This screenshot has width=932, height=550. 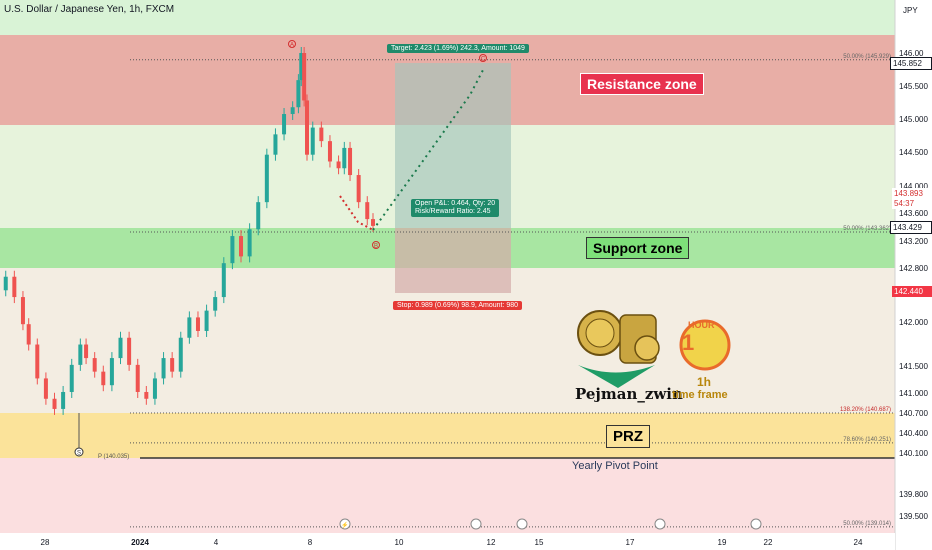 What do you see at coordinates (913, 494) in the screenshot?
I see `price-tick: 139.800` at bounding box center [913, 494].